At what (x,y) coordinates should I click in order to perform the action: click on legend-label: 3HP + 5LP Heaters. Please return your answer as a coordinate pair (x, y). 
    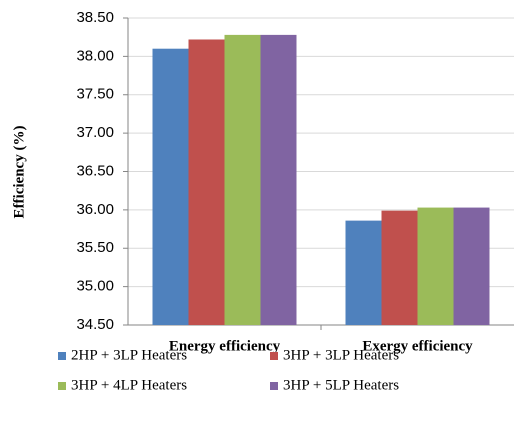
    Looking at the image, I should click on (341, 385).